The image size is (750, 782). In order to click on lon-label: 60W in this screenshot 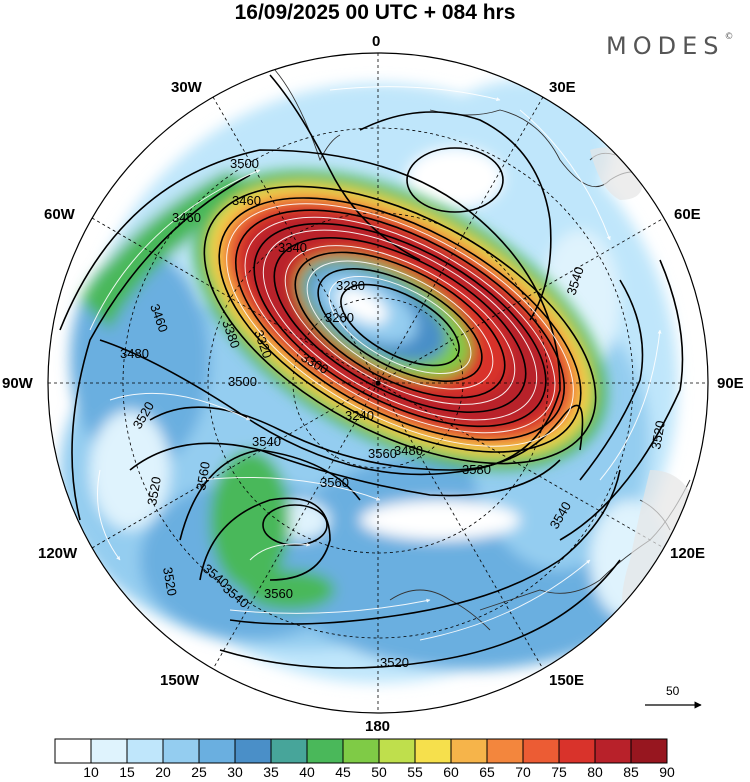, I will do `click(59, 214)`.